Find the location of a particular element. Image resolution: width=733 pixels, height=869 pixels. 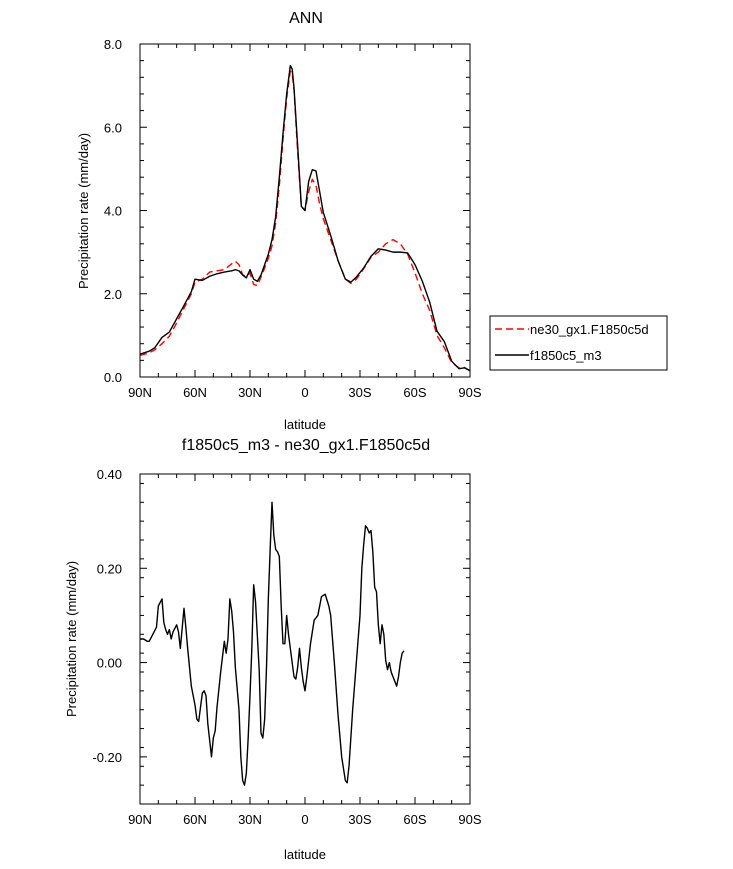

chart-top-x-axis-label: latitude is located at coordinates (305, 424).